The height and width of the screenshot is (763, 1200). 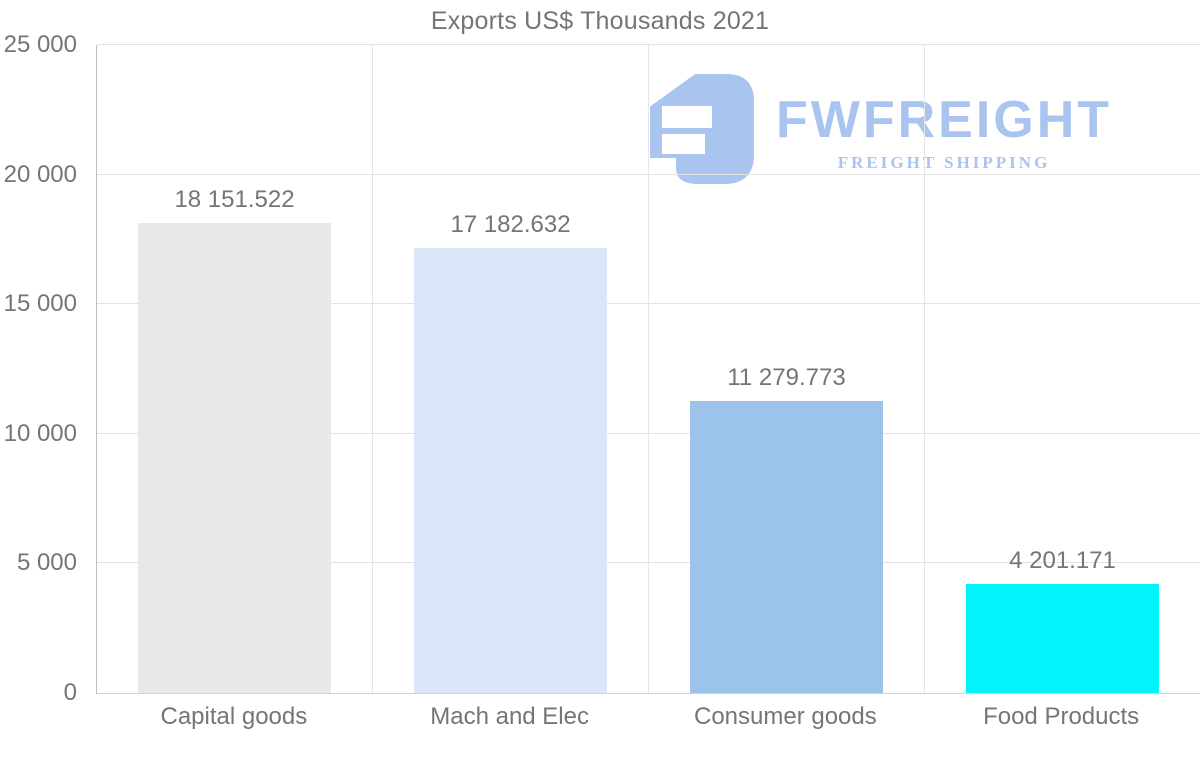 What do you see at coordinates (786, 377) in the screenshot?
I see `bar-value-consumer-goods: 11 279.773` at bounding box center [786, 377].